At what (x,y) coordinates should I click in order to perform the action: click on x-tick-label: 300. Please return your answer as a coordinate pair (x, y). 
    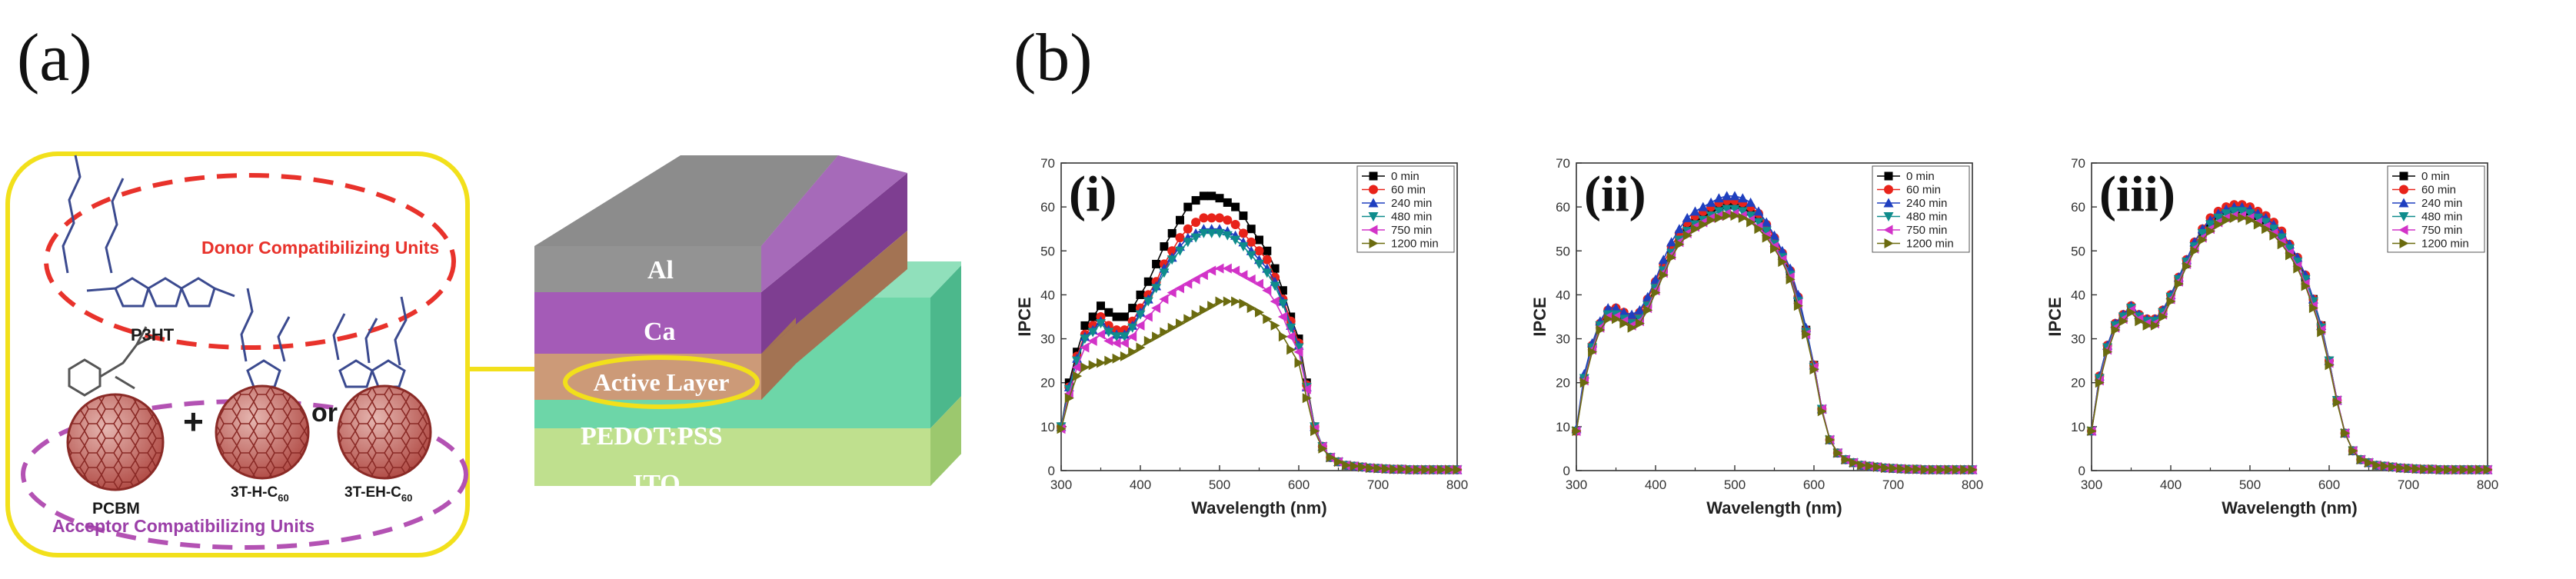
    Looking at the image, I should click on (1576, 485).